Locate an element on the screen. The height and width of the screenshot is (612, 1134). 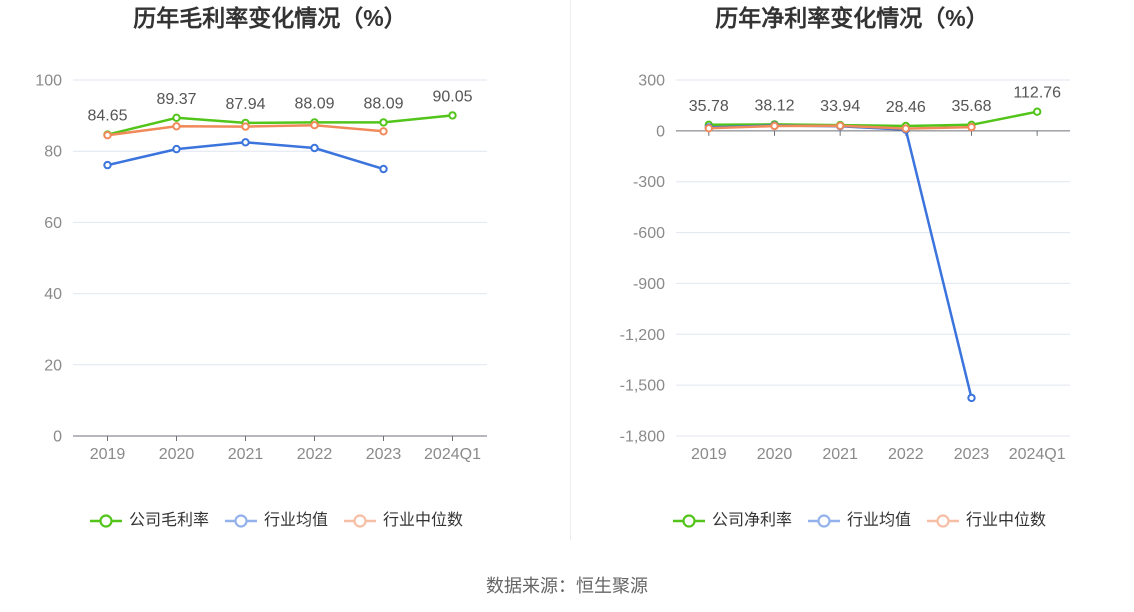
gross-margin-company-data-label: 89.37 is located at coordinates (176, 99).